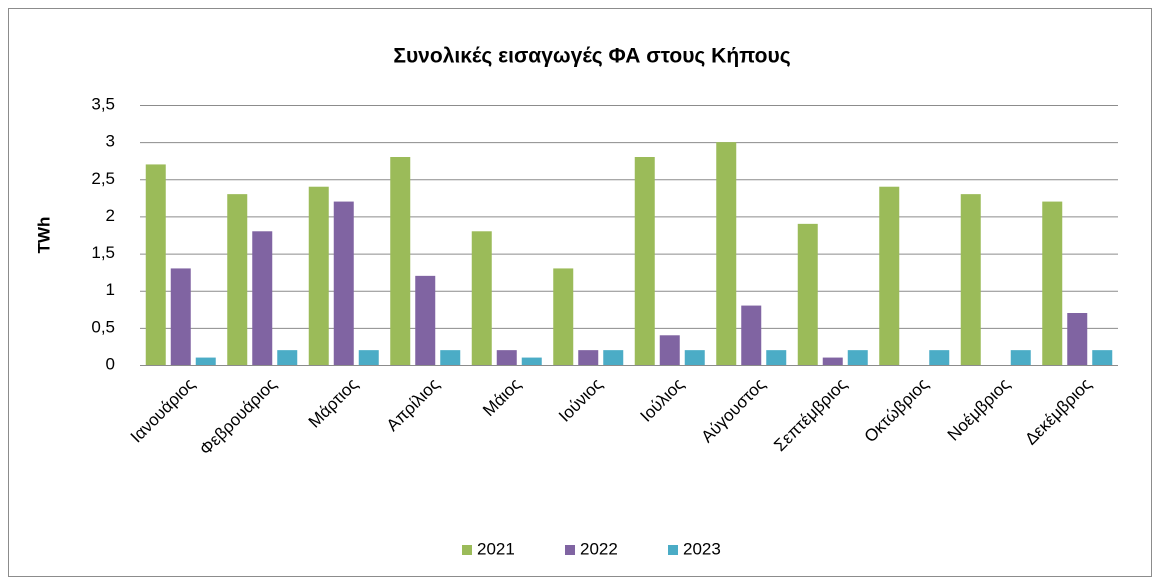 The width and height of the screenshot is (1160, 584). I want to click on y-axis-label: TWh, so click(43, 235).